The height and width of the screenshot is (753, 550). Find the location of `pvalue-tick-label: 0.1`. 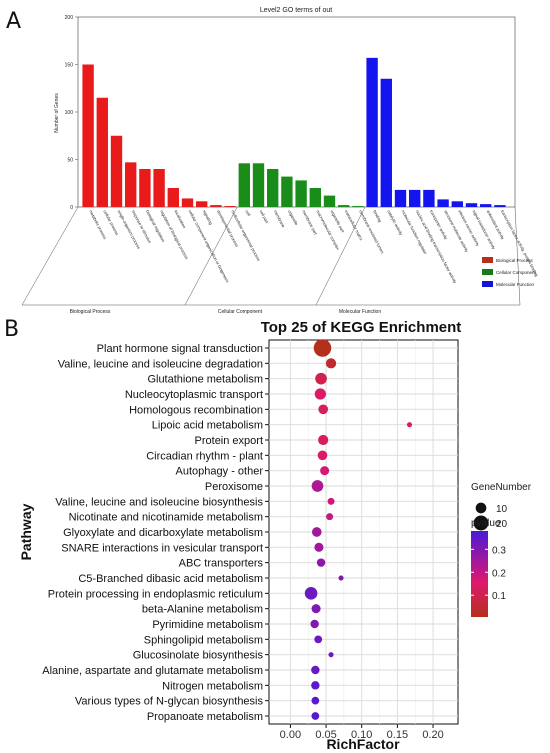

pvalue-tick-label: 0.1 is located at coordinates (499, 596).